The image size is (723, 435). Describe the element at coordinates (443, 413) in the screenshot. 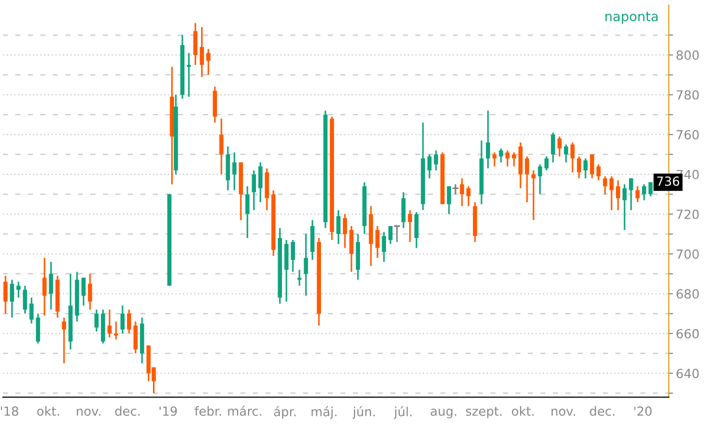

I see `x-tick-label: aug.` at that location.